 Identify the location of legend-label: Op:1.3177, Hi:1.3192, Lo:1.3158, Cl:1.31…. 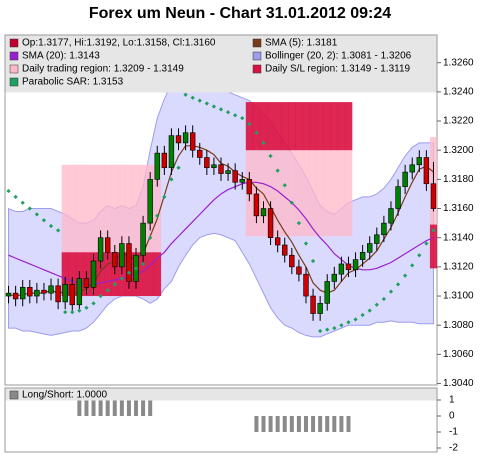
(119, 43).